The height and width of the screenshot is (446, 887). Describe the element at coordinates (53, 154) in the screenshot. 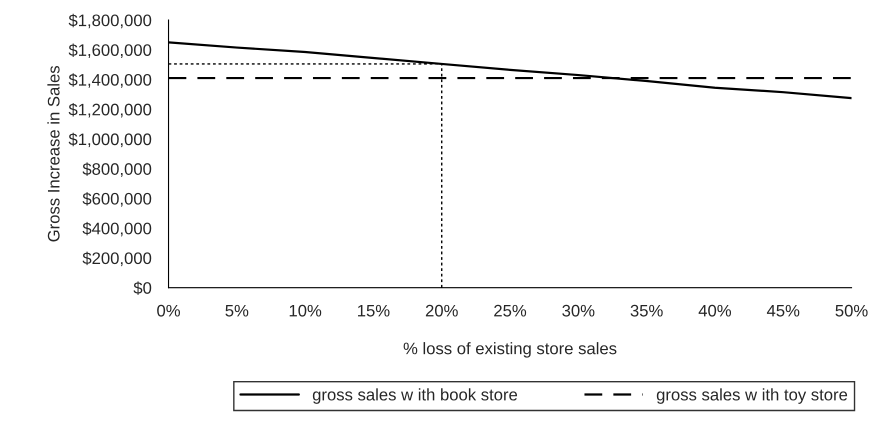

I see `y-axis-title: Gross Increase in Sales` at that location.